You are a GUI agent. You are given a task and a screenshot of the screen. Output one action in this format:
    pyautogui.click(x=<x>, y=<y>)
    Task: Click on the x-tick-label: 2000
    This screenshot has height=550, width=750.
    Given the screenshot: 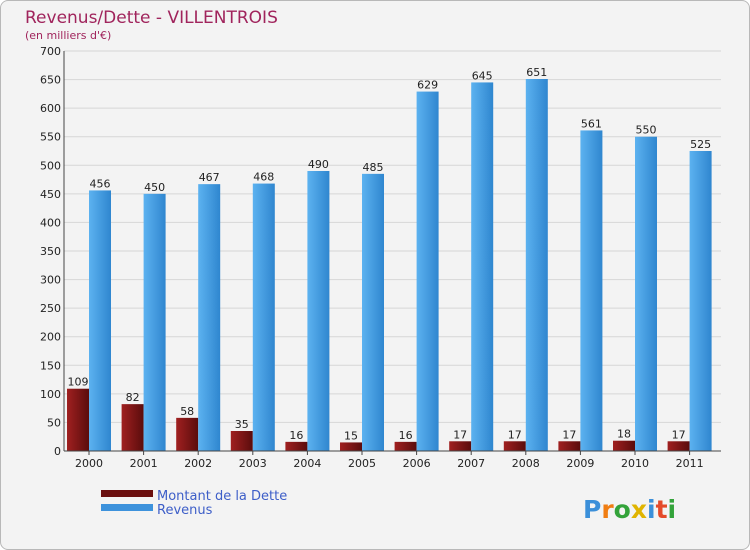 What is the action you would take?
    pyautogui.click(x=89, y=463)
    